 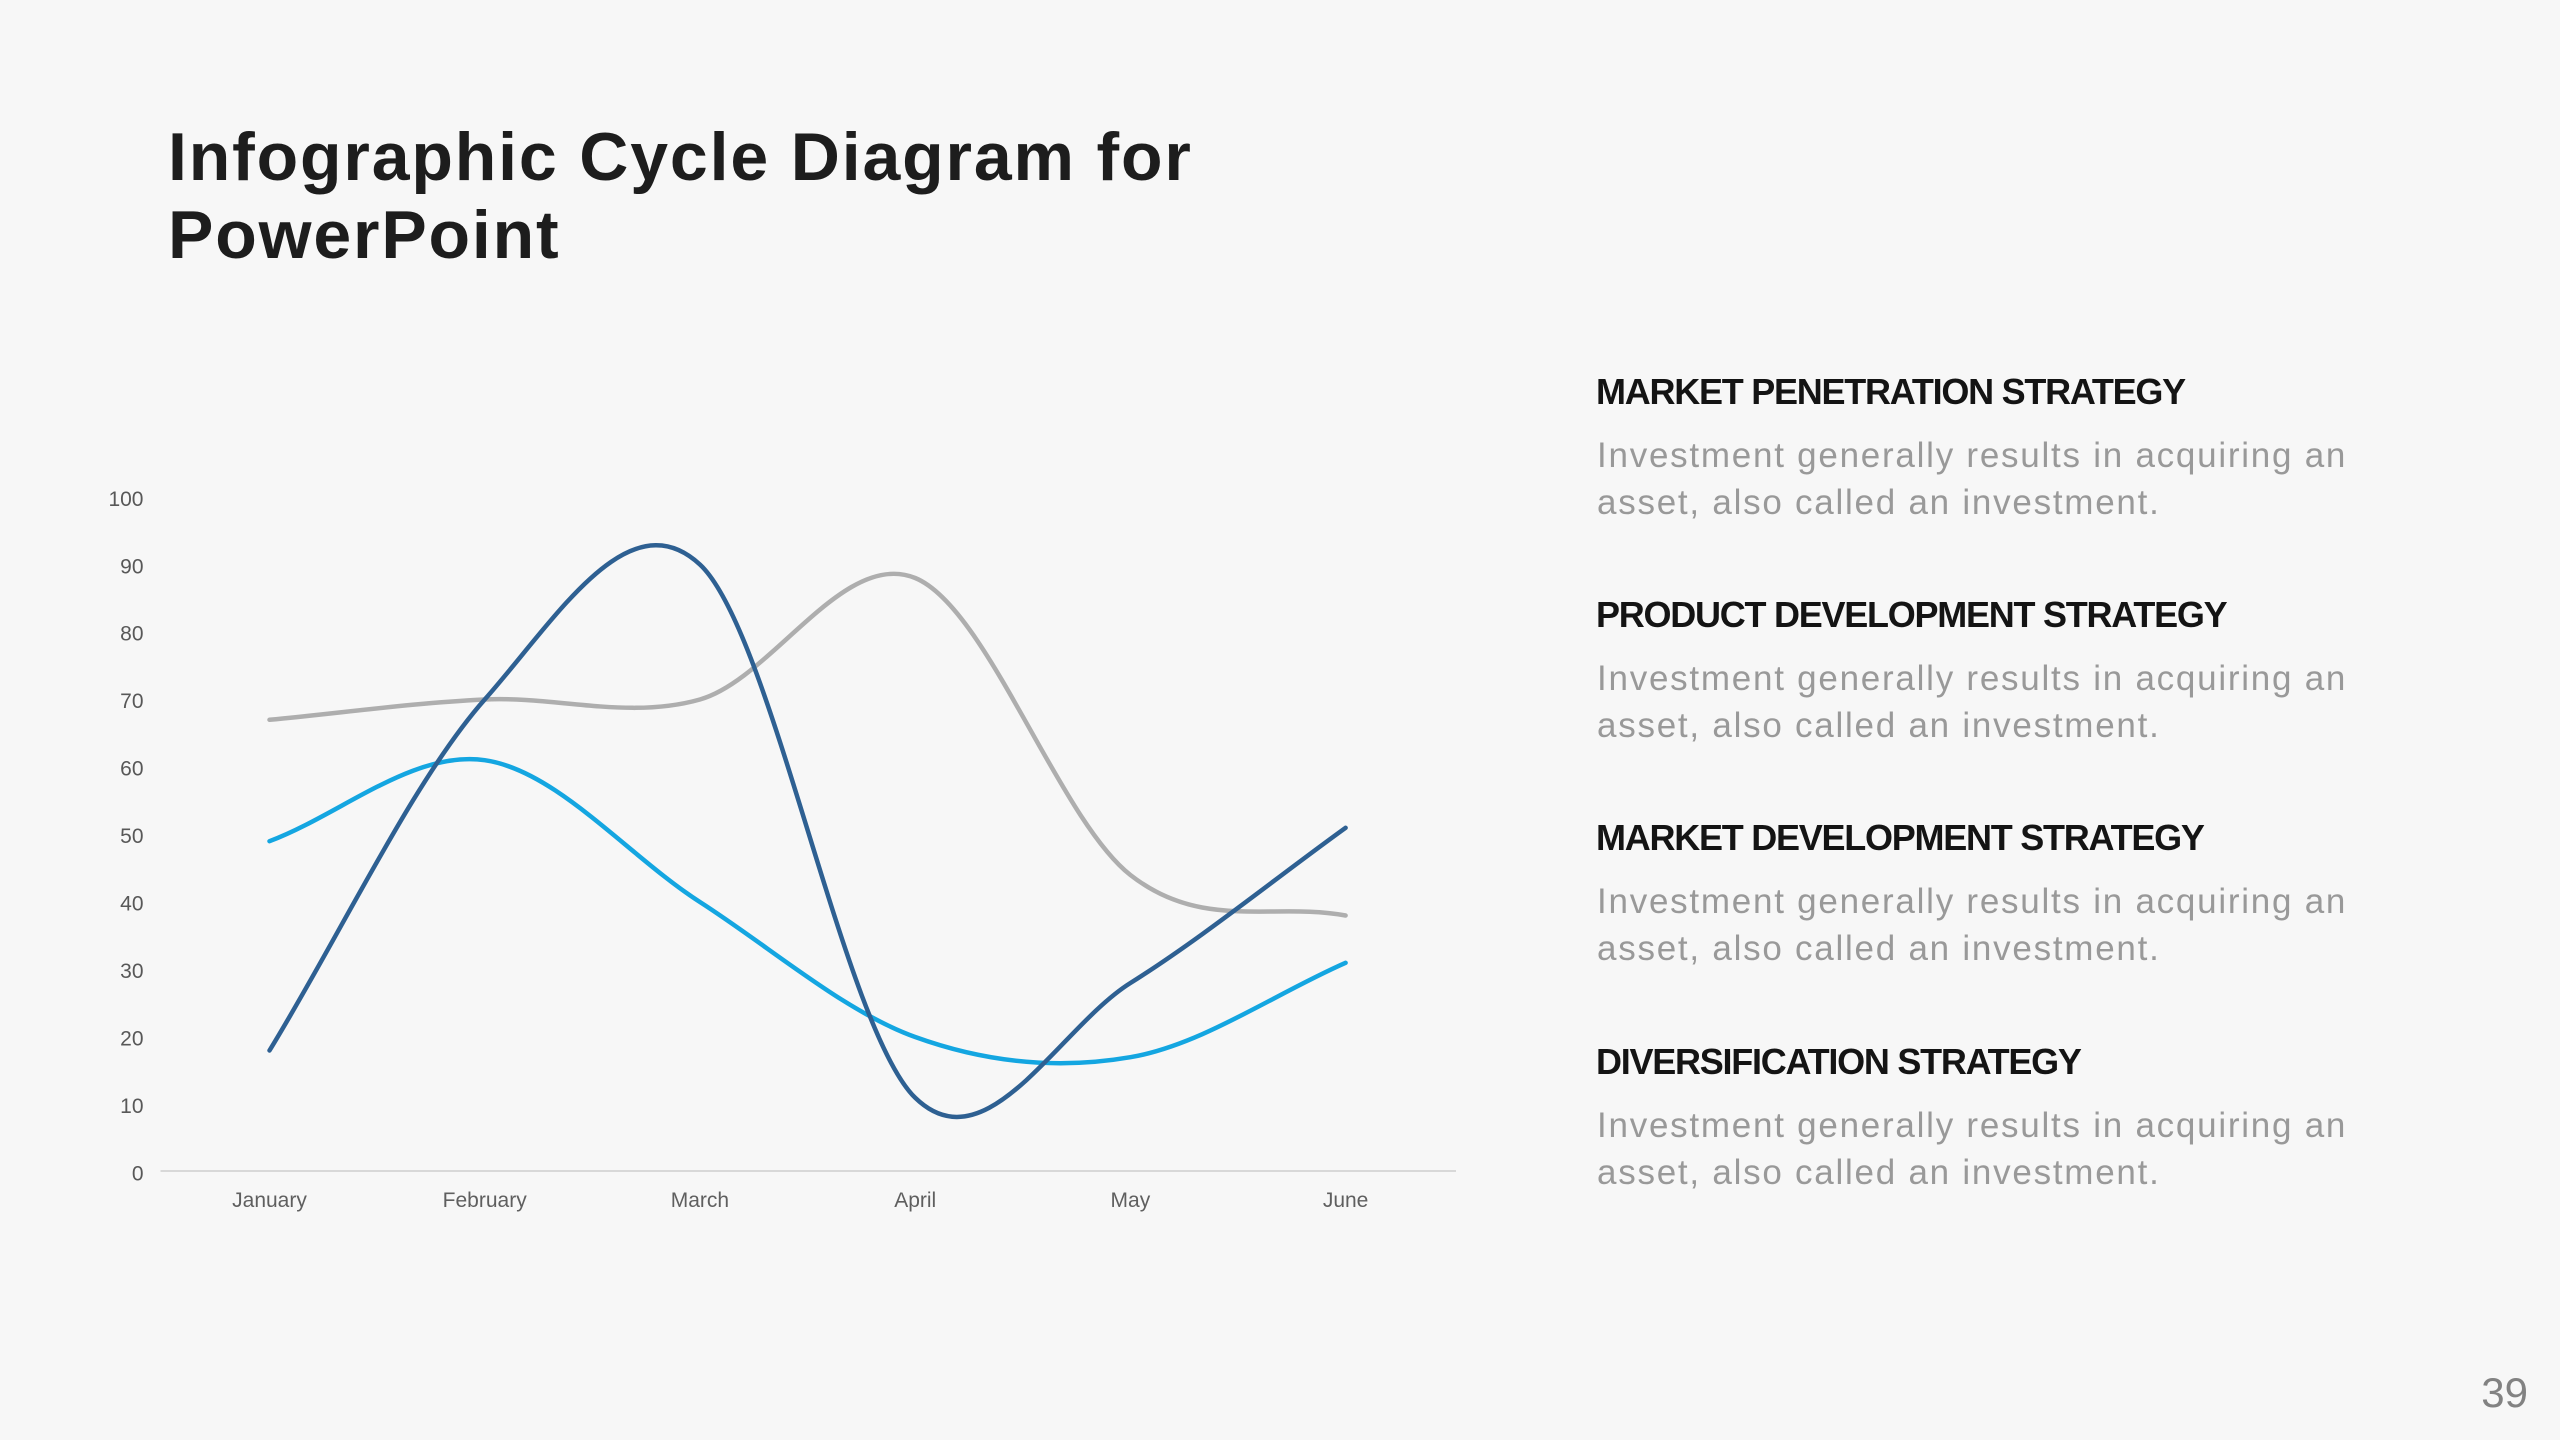 I want to click on svg-text: 70, so click(x=131, y=701).